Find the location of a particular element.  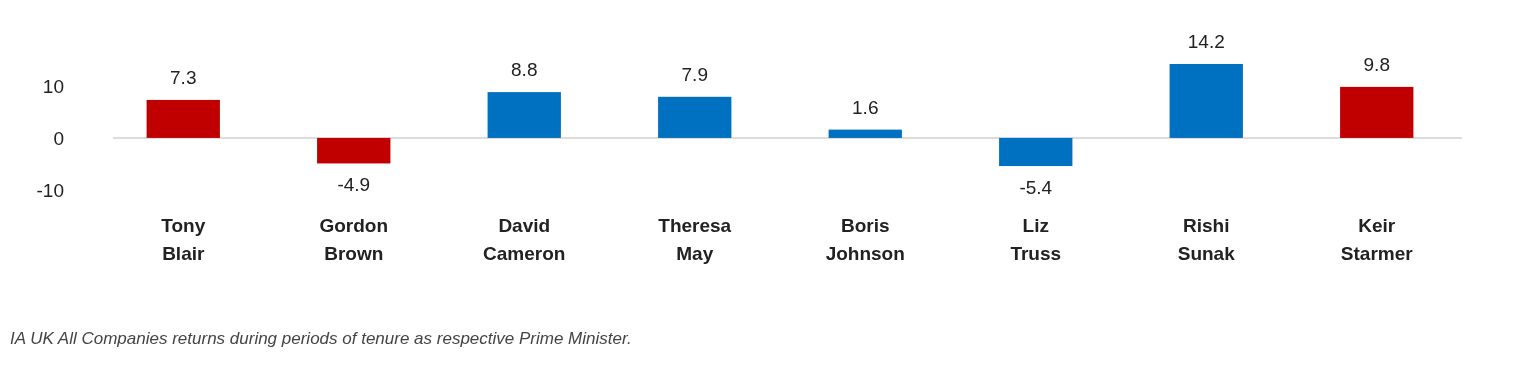

data-label: 9.8 is located at coordinates (1376, 64).